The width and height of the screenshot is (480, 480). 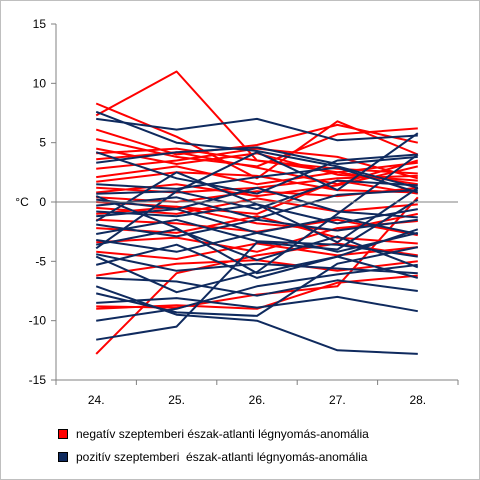 I want to click on legend-swatch-blue, so click(x=63, y=456).